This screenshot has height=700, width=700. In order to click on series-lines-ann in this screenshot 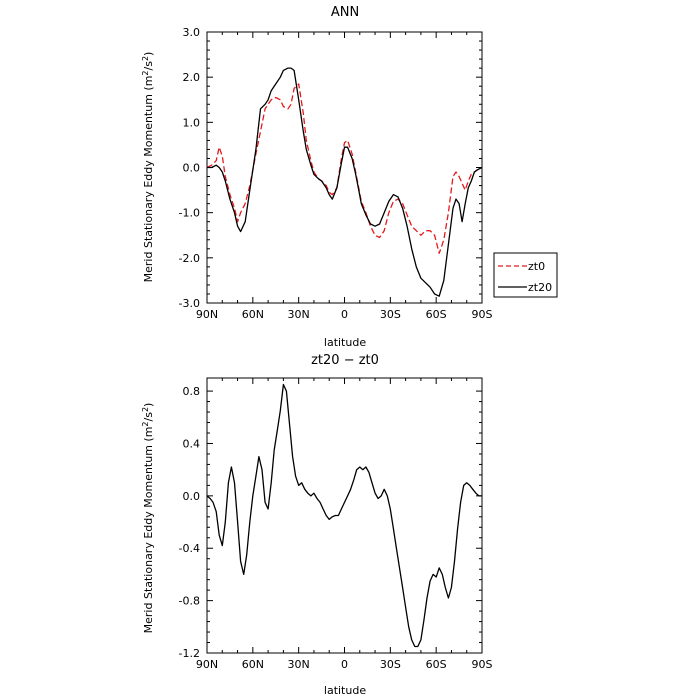, I will do `click(344, 182)`.